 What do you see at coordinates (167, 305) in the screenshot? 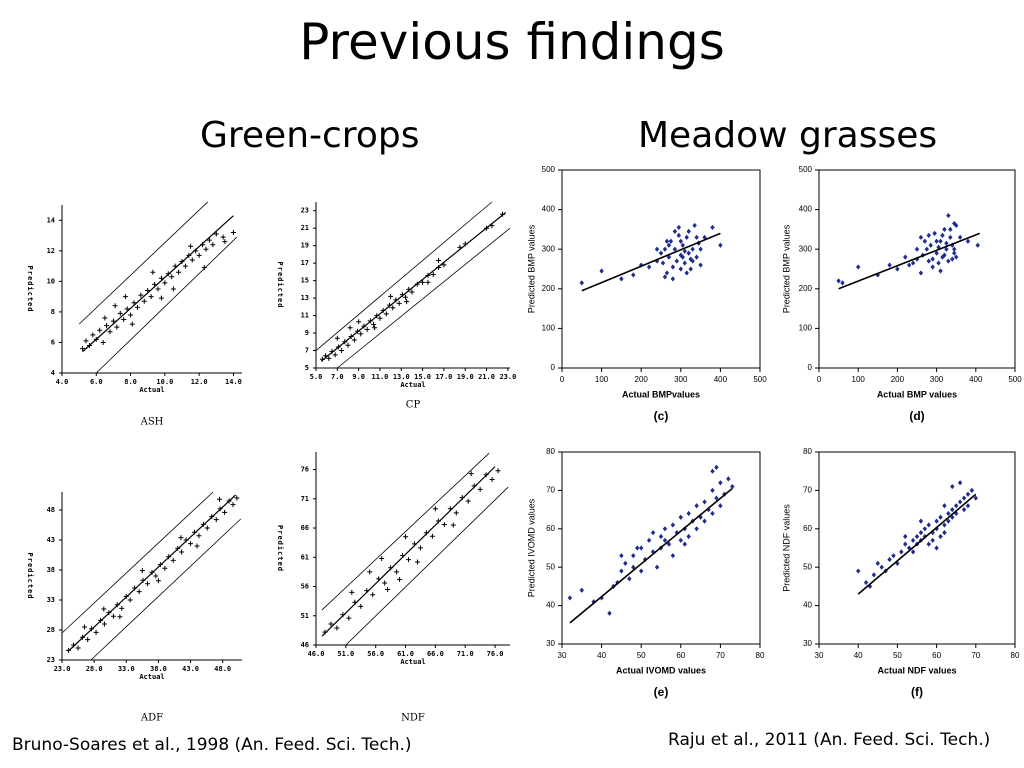
I see `chart-ash-confidence-line` at bounding box center [167, 305].